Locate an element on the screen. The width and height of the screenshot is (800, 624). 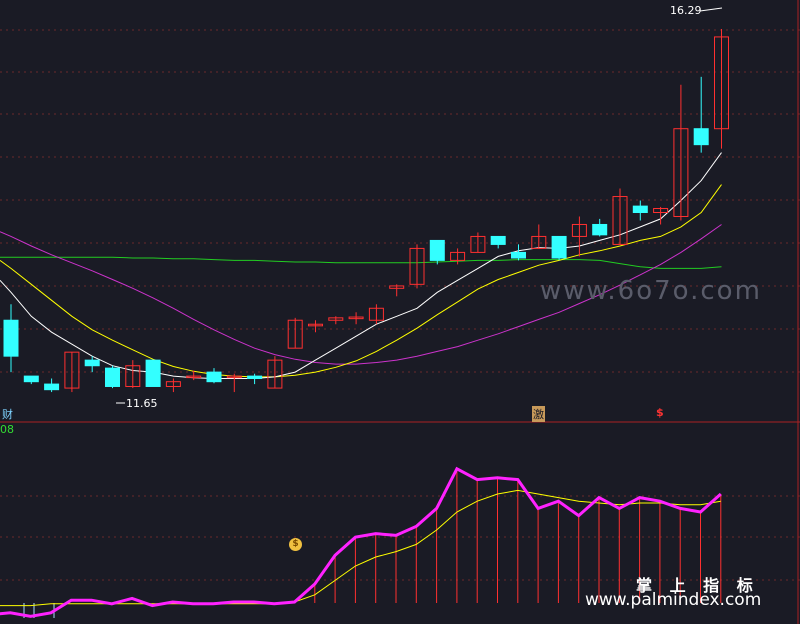
money-bag-icon: $ is located at coordinates (295, 544).